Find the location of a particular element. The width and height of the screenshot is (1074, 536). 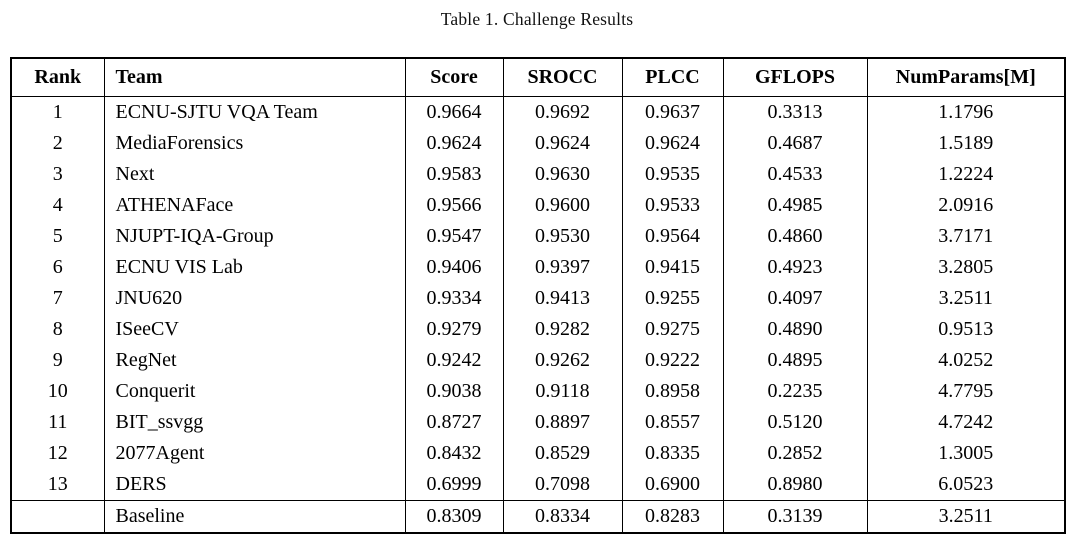

cell-rank: 3 is located at coordinates (57, 174).